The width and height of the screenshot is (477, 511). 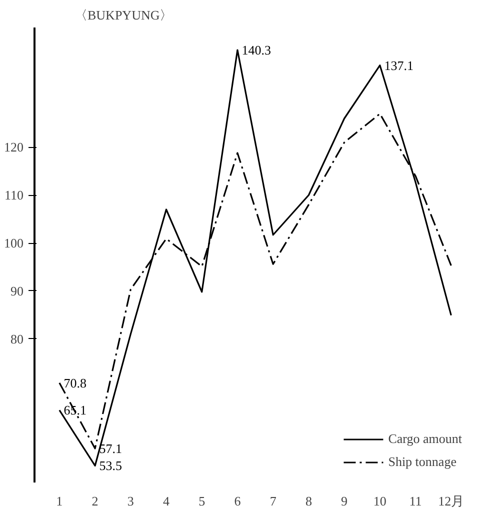 I want to click on legend-label: Cargo amount, so click(x=425, y=439).